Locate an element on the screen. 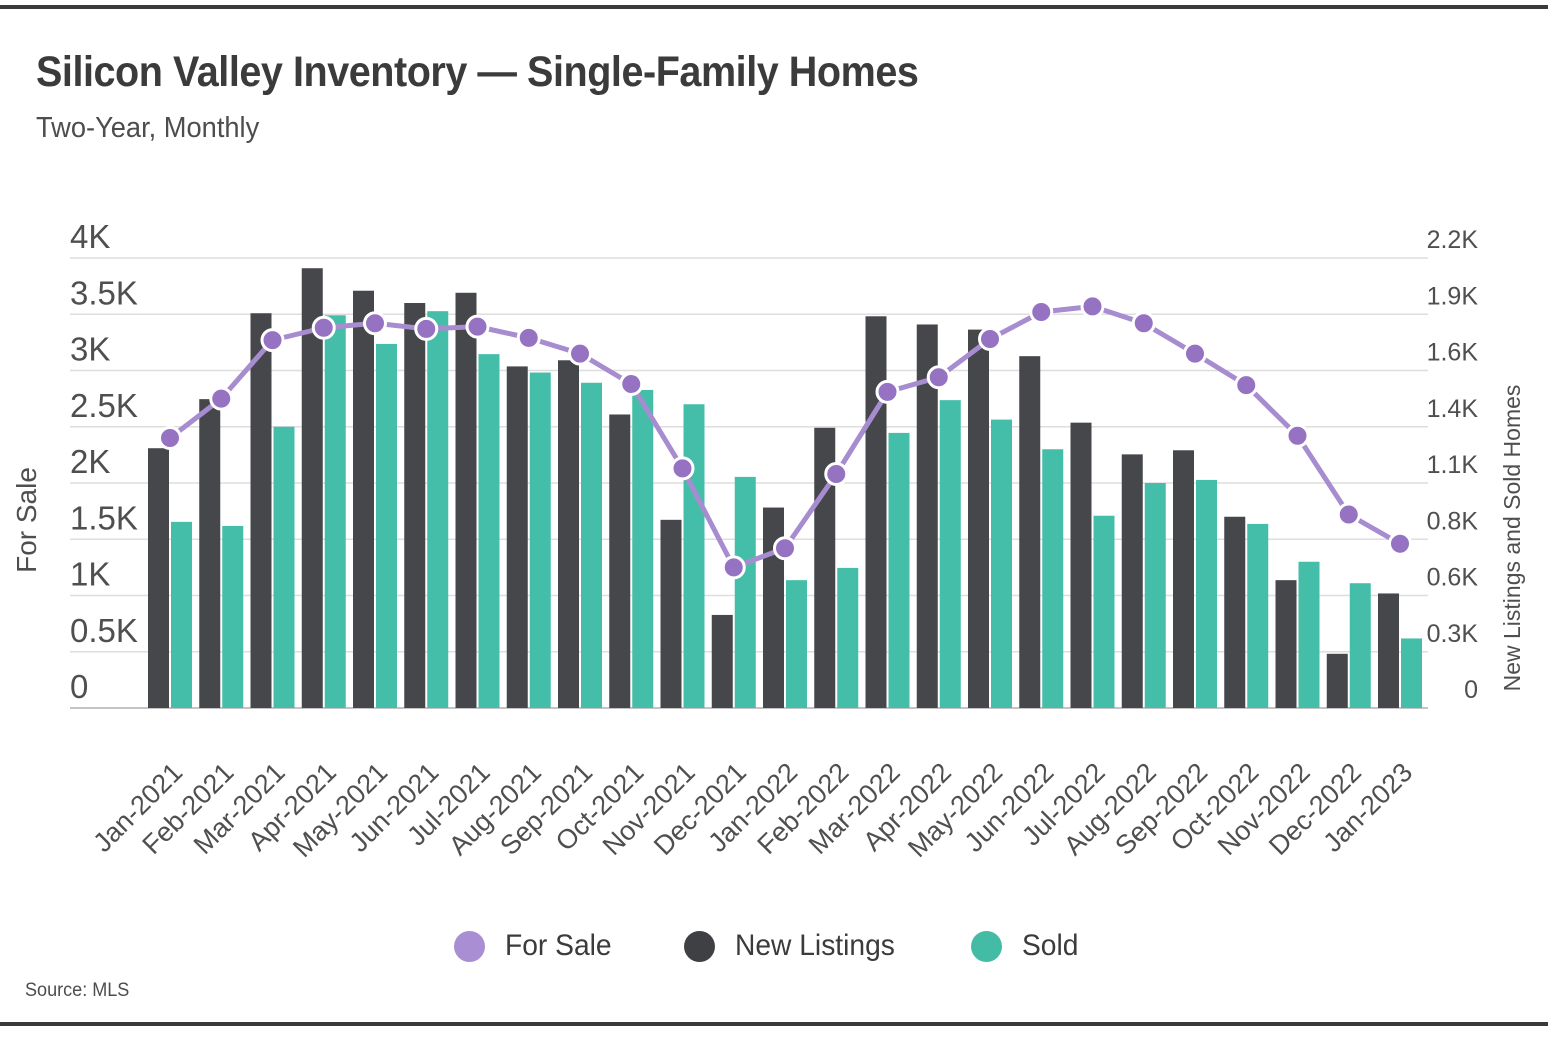 This screenshot has height=1042, width=1548. bar-new-listings-Jan-2023 is located at coordinates (1388, 650).